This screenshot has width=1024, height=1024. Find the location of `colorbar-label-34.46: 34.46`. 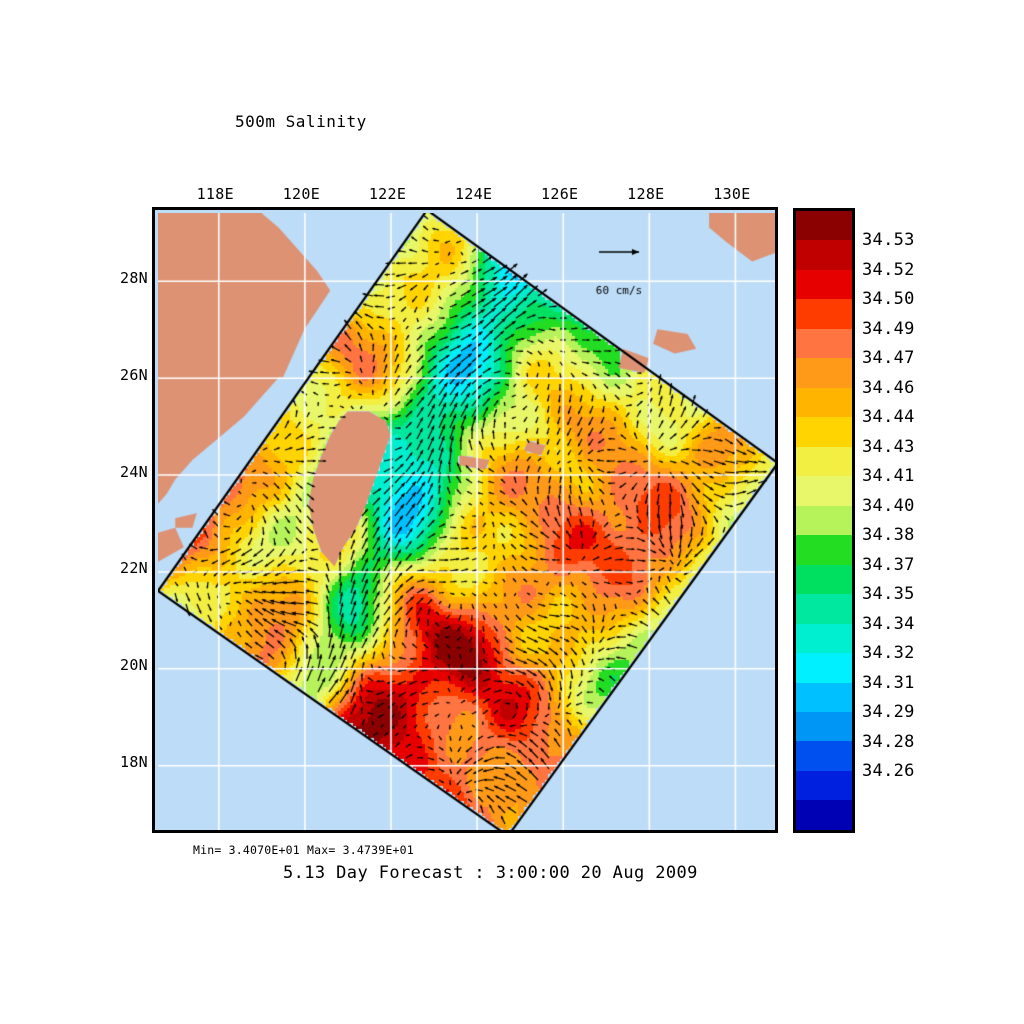

colorbar-label-34.46: 34.46 is located at coordinates (888, 387).